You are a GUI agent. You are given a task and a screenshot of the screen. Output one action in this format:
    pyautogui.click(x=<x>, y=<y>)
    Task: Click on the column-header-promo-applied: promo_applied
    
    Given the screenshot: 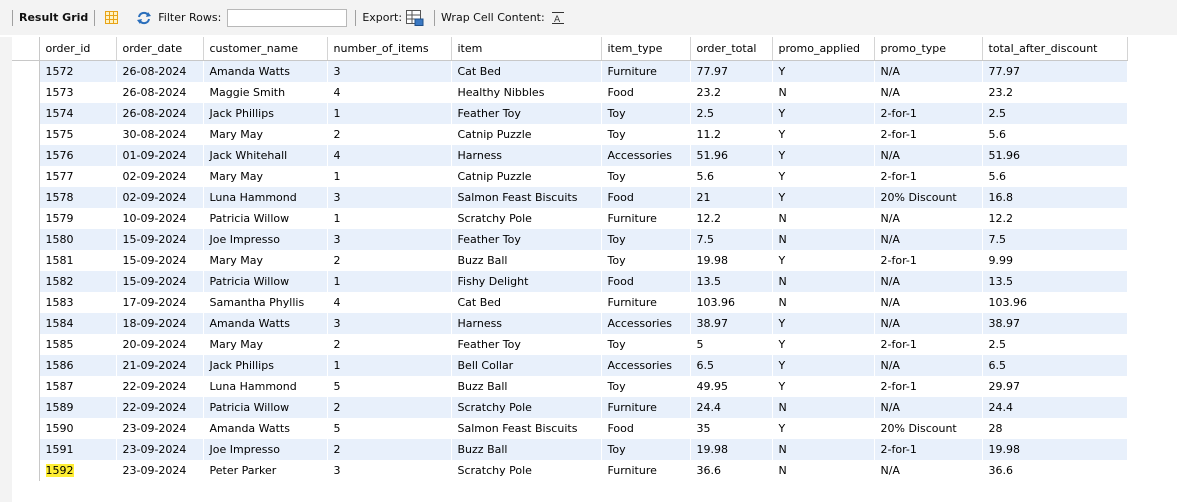 What is the action you would take?
    pyautogui.click(x=823, y=49)
    